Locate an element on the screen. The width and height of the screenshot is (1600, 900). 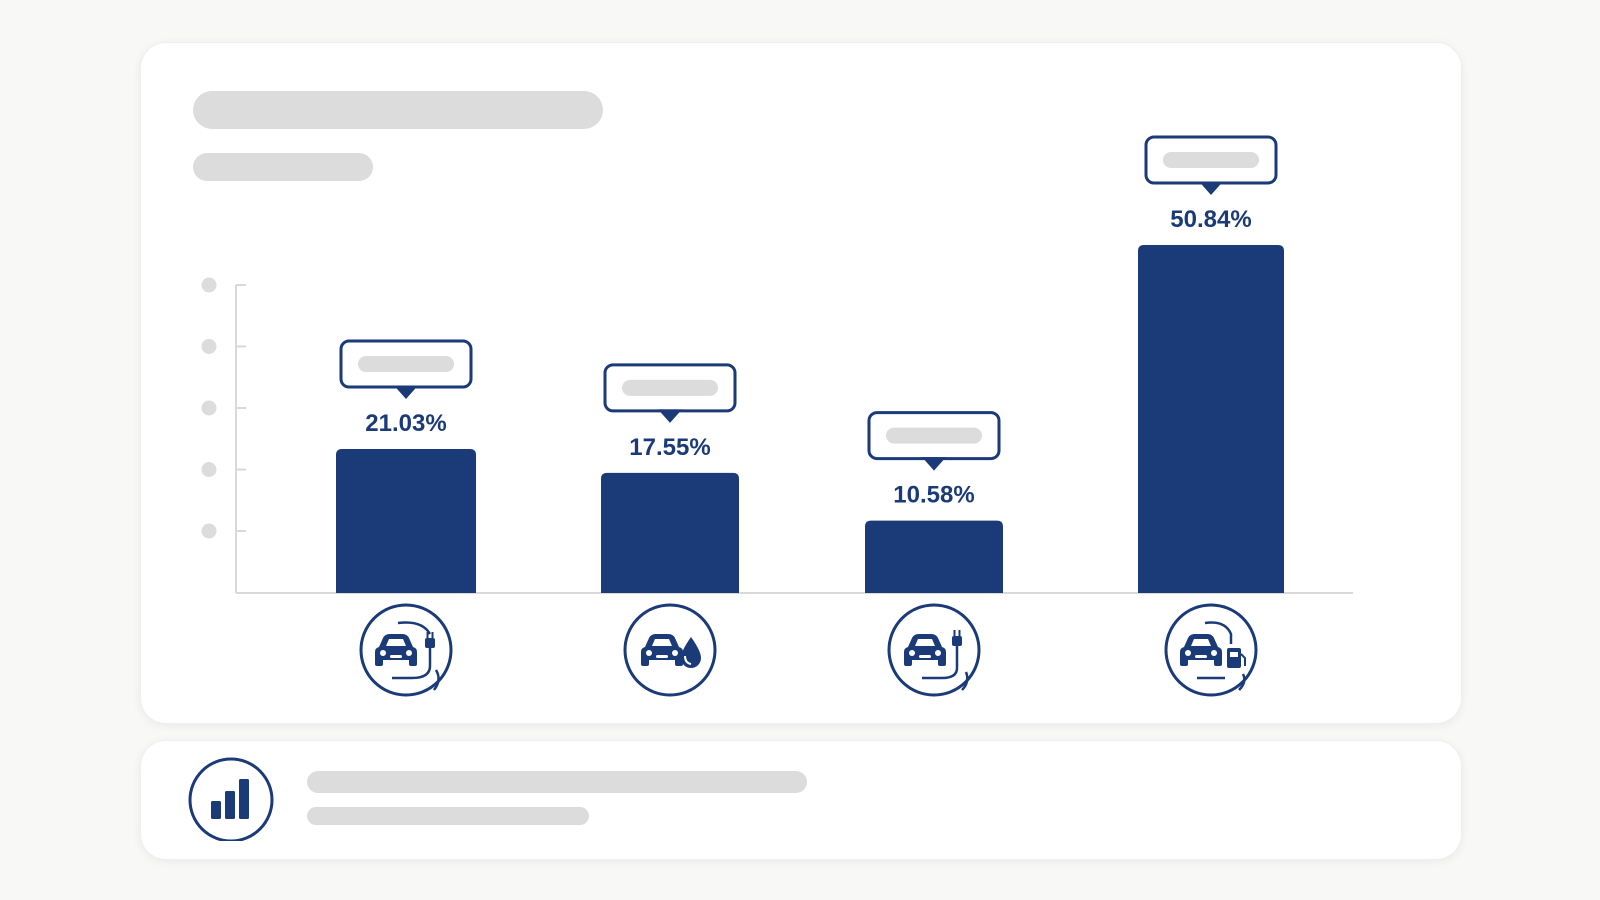
bar-chart-icon is located at coordinates (231, 799).